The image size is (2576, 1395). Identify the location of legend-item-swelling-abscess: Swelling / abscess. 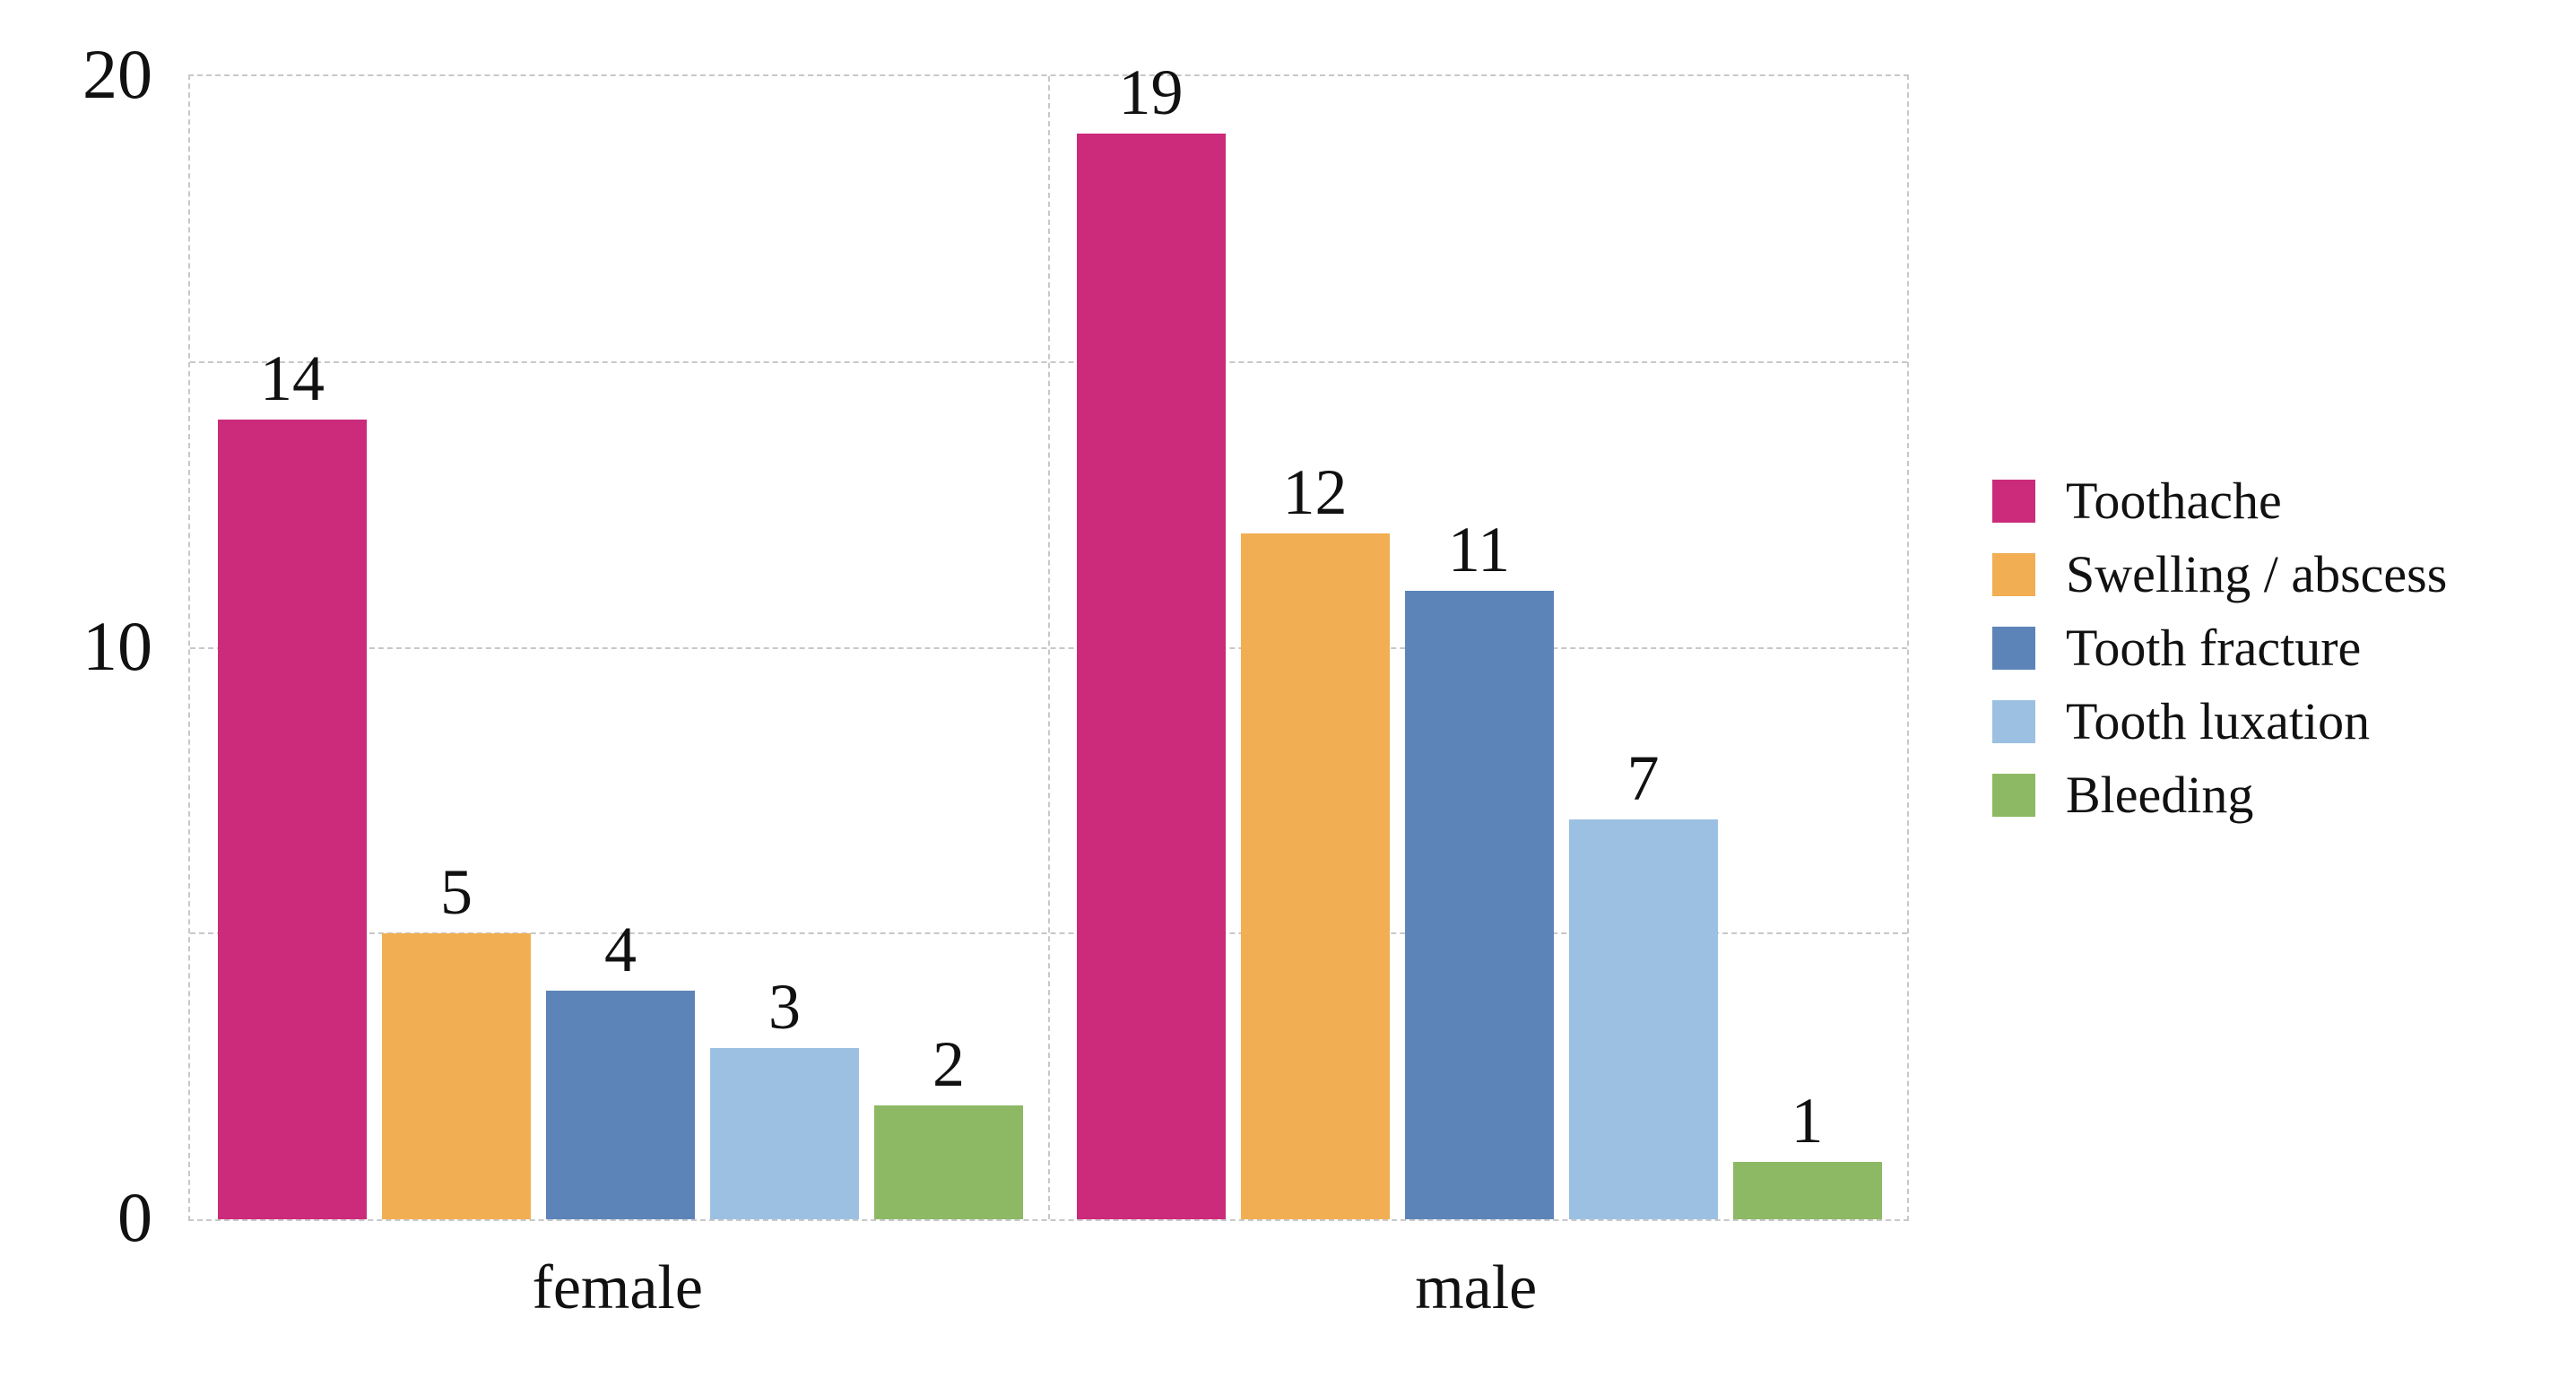
(2219, 575).